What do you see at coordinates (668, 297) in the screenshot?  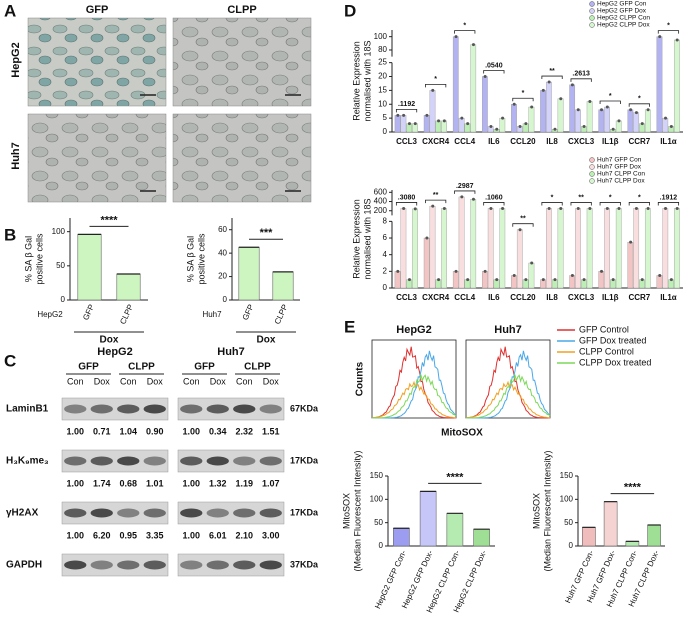 I see `x-tick-label: IL1α` at bounding box center [668, 297].